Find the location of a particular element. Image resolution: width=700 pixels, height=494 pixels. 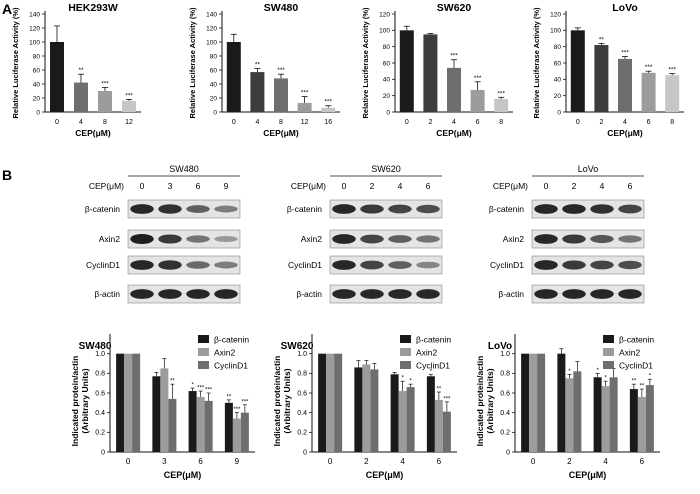

dose-label: 9 is located at coordinates (226, 186).